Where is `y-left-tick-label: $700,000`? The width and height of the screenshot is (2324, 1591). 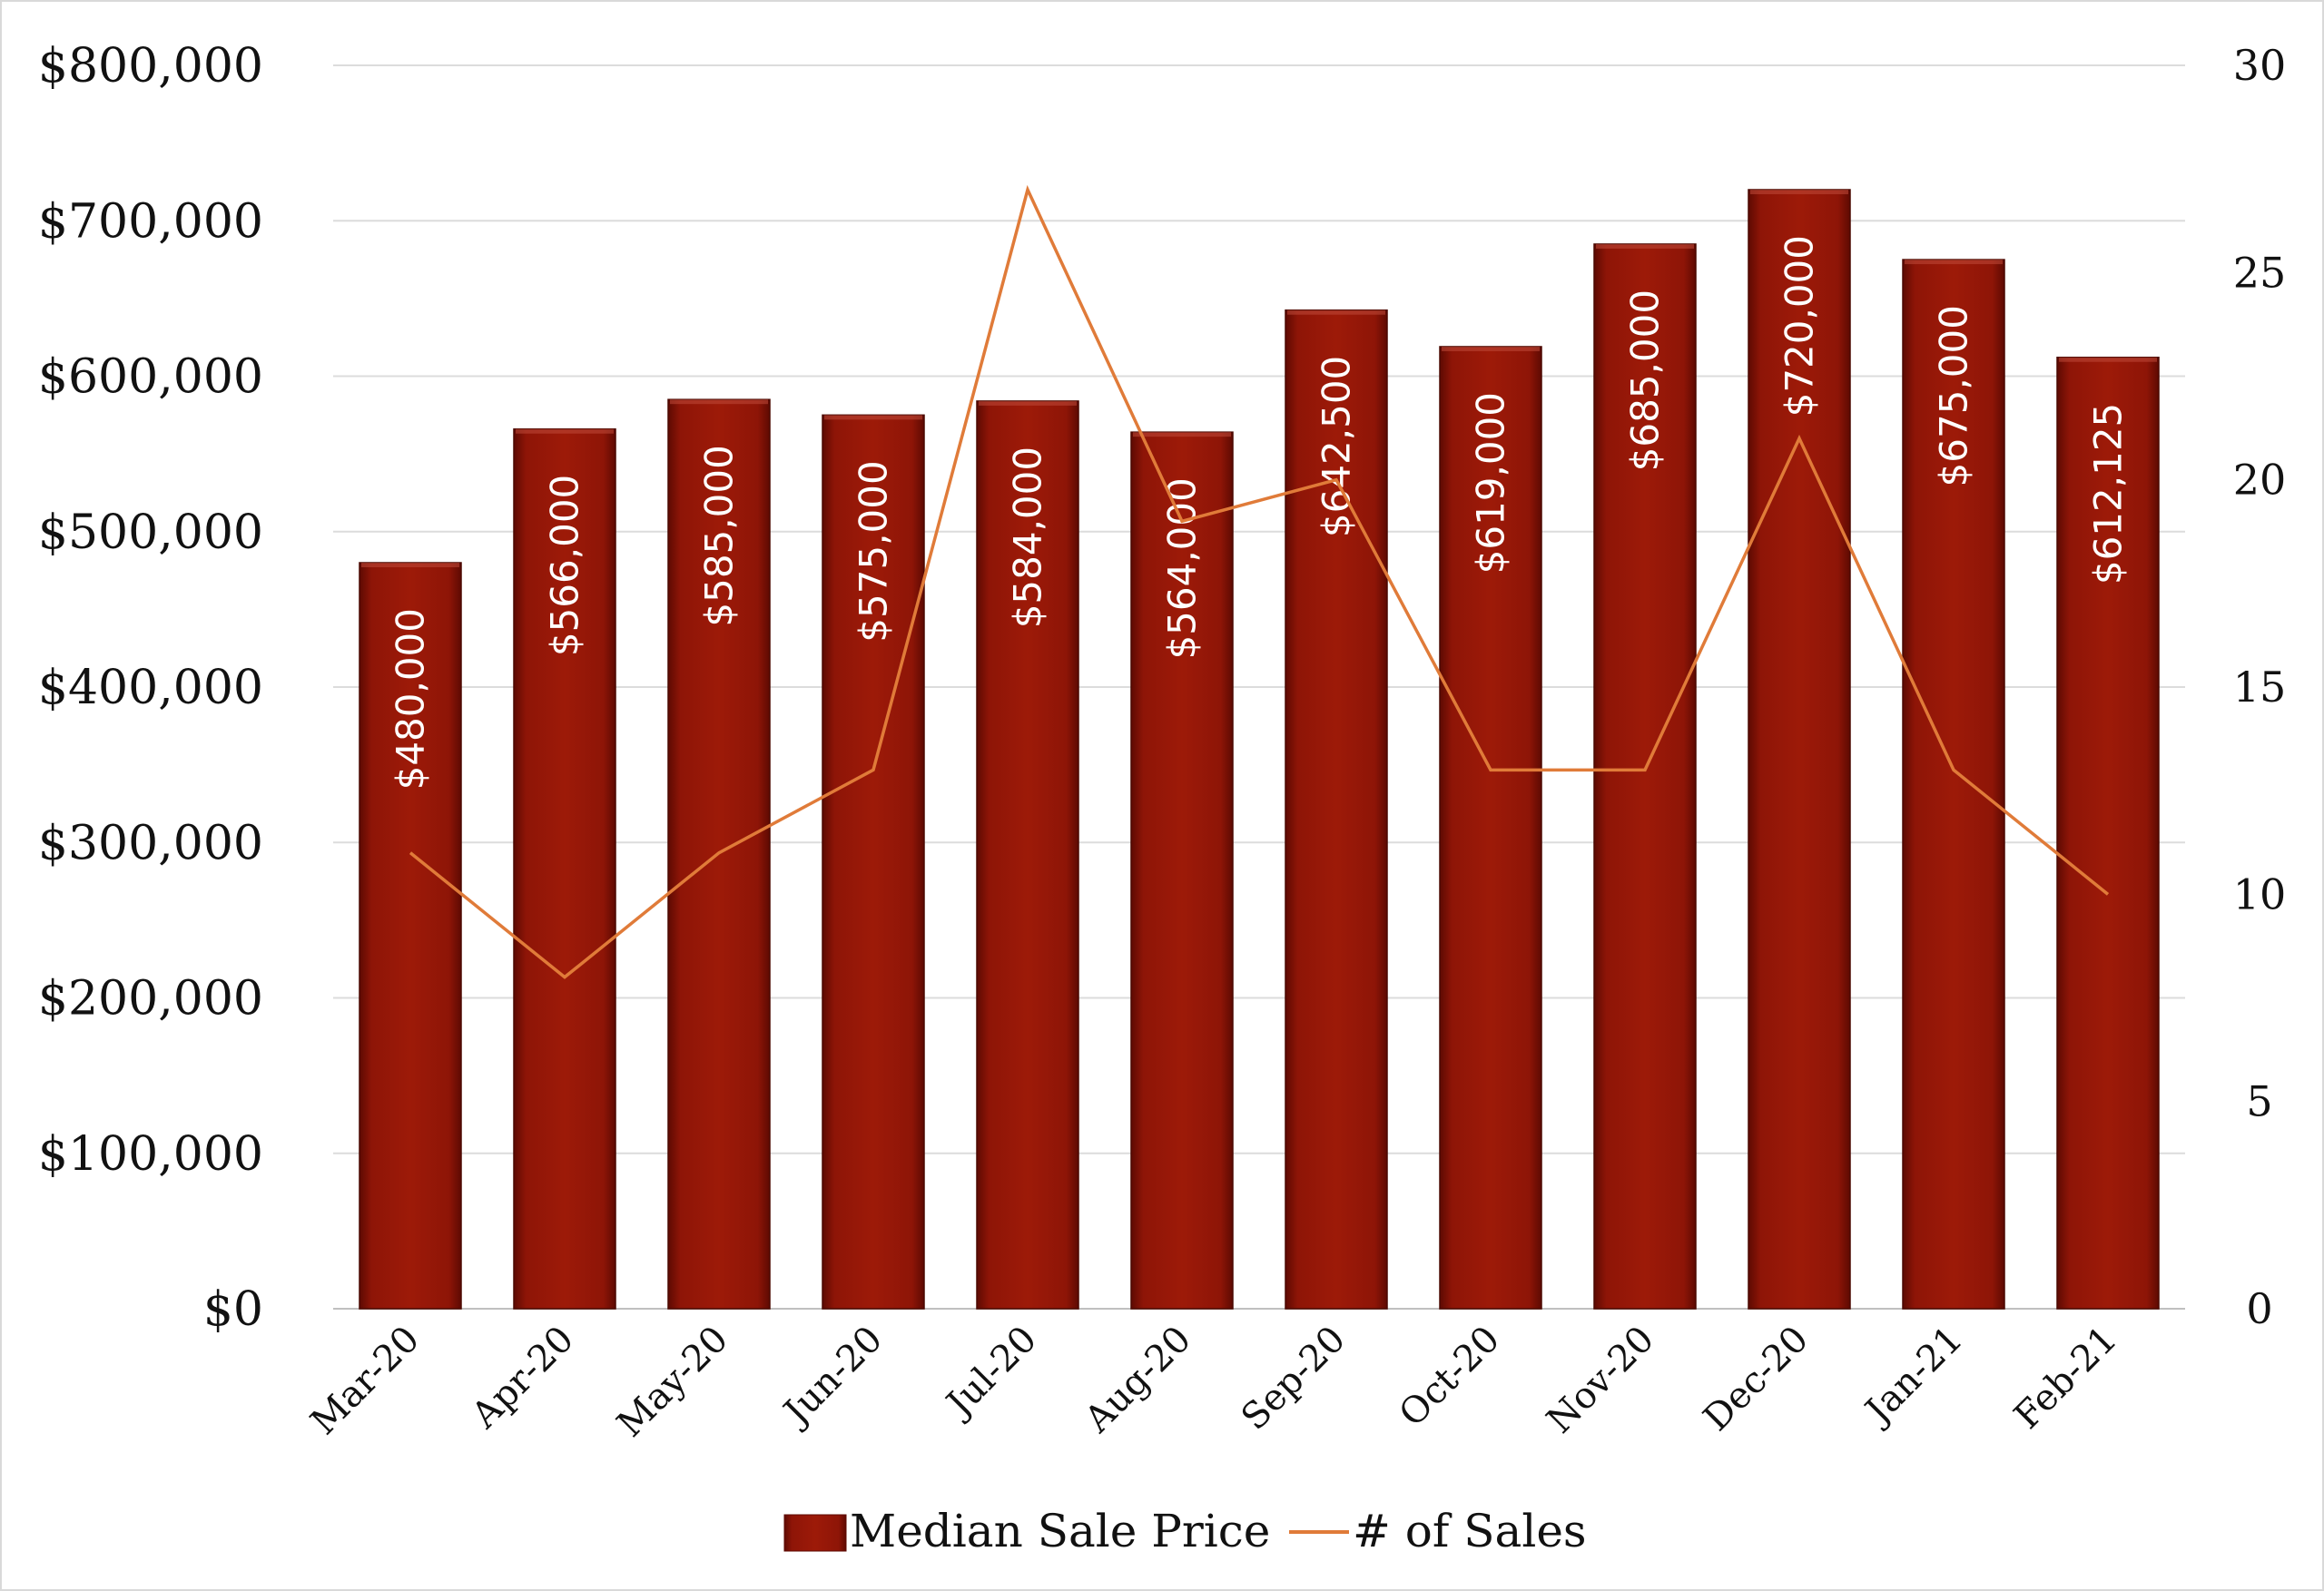 y-left-tick-label: $700,000 is located at coordinates (150, 222).